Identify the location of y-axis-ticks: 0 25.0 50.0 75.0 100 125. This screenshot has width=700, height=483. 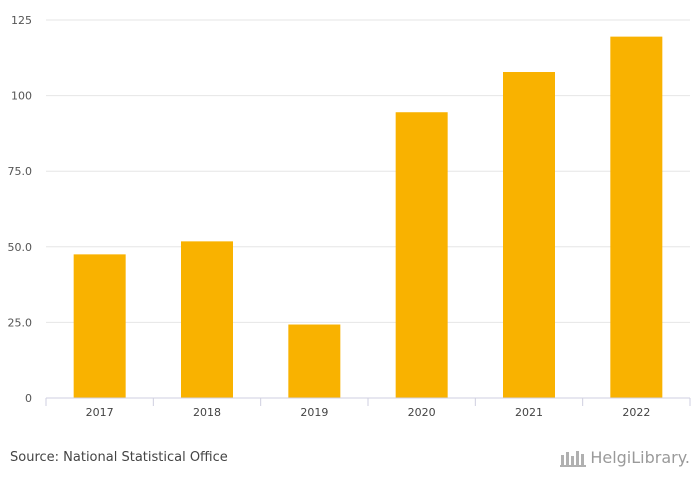
(20, 209).